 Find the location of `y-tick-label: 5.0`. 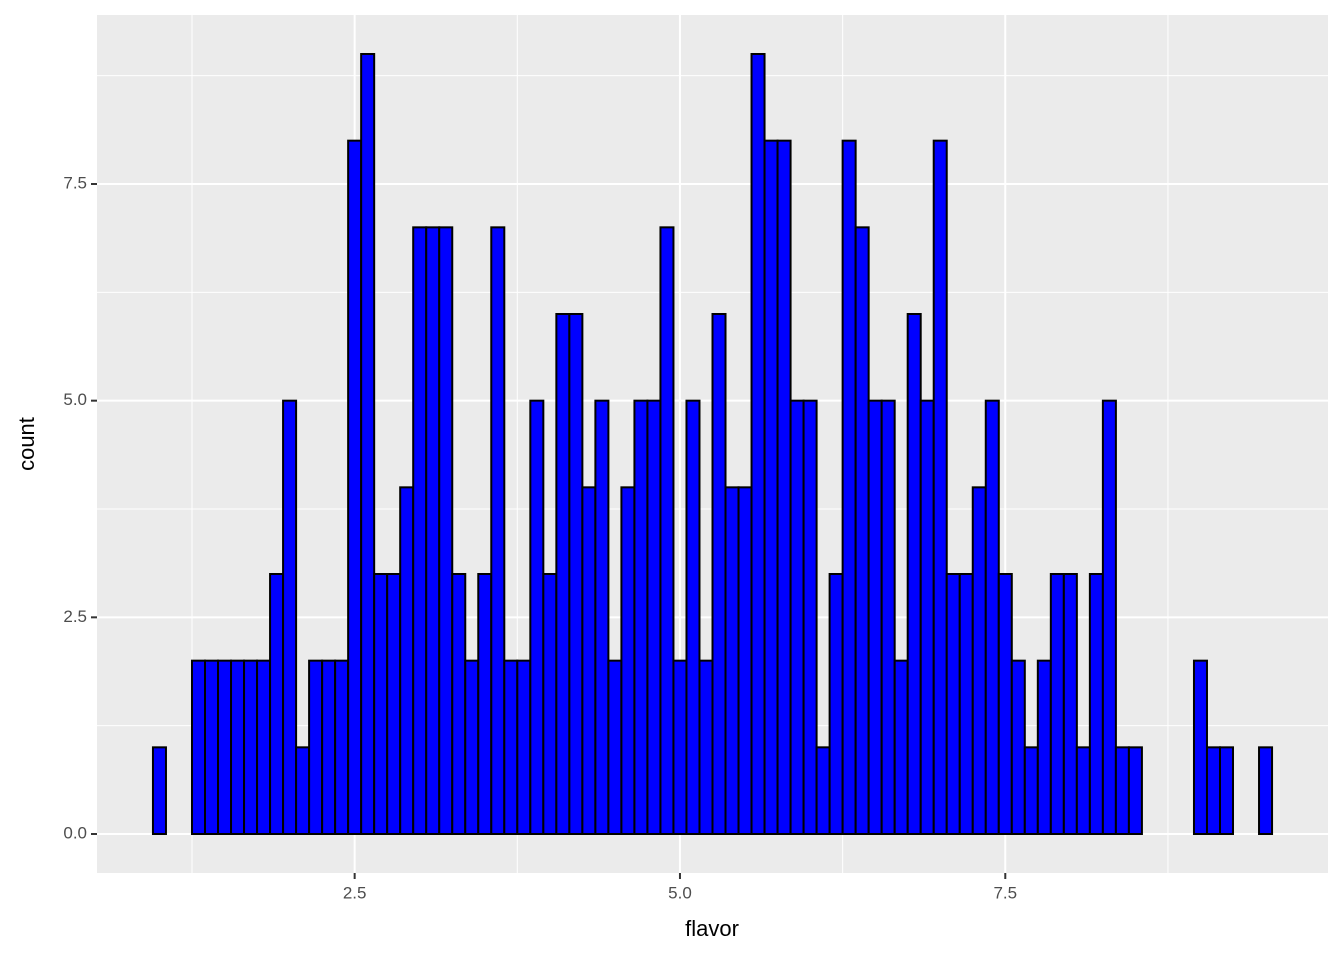

y-tick-label: 5.0 is located at coordinates (75, 399).